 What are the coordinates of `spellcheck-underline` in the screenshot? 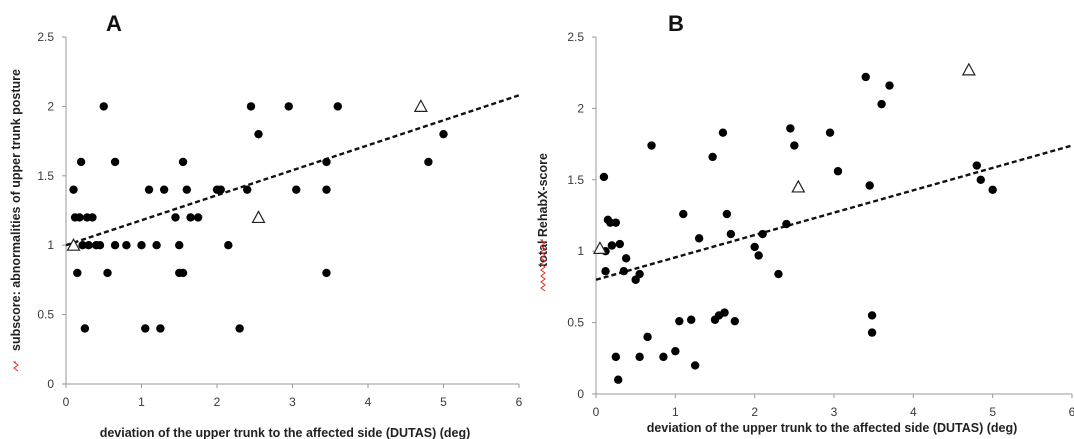 It's located at (15, 366).